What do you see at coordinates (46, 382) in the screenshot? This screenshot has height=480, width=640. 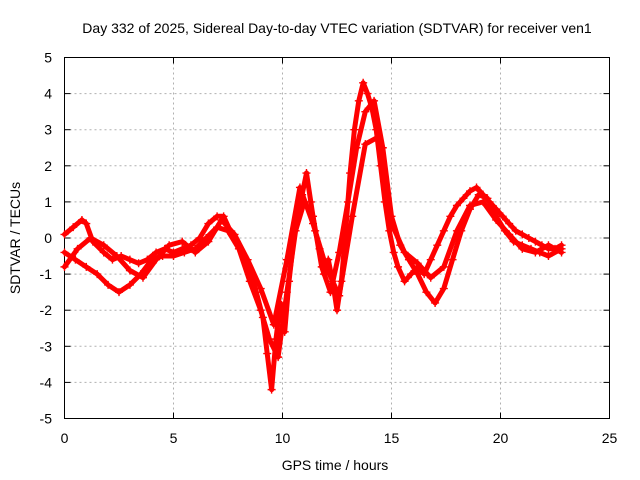 I see `y-tick-label: -4` at bounding box center [46, 382].